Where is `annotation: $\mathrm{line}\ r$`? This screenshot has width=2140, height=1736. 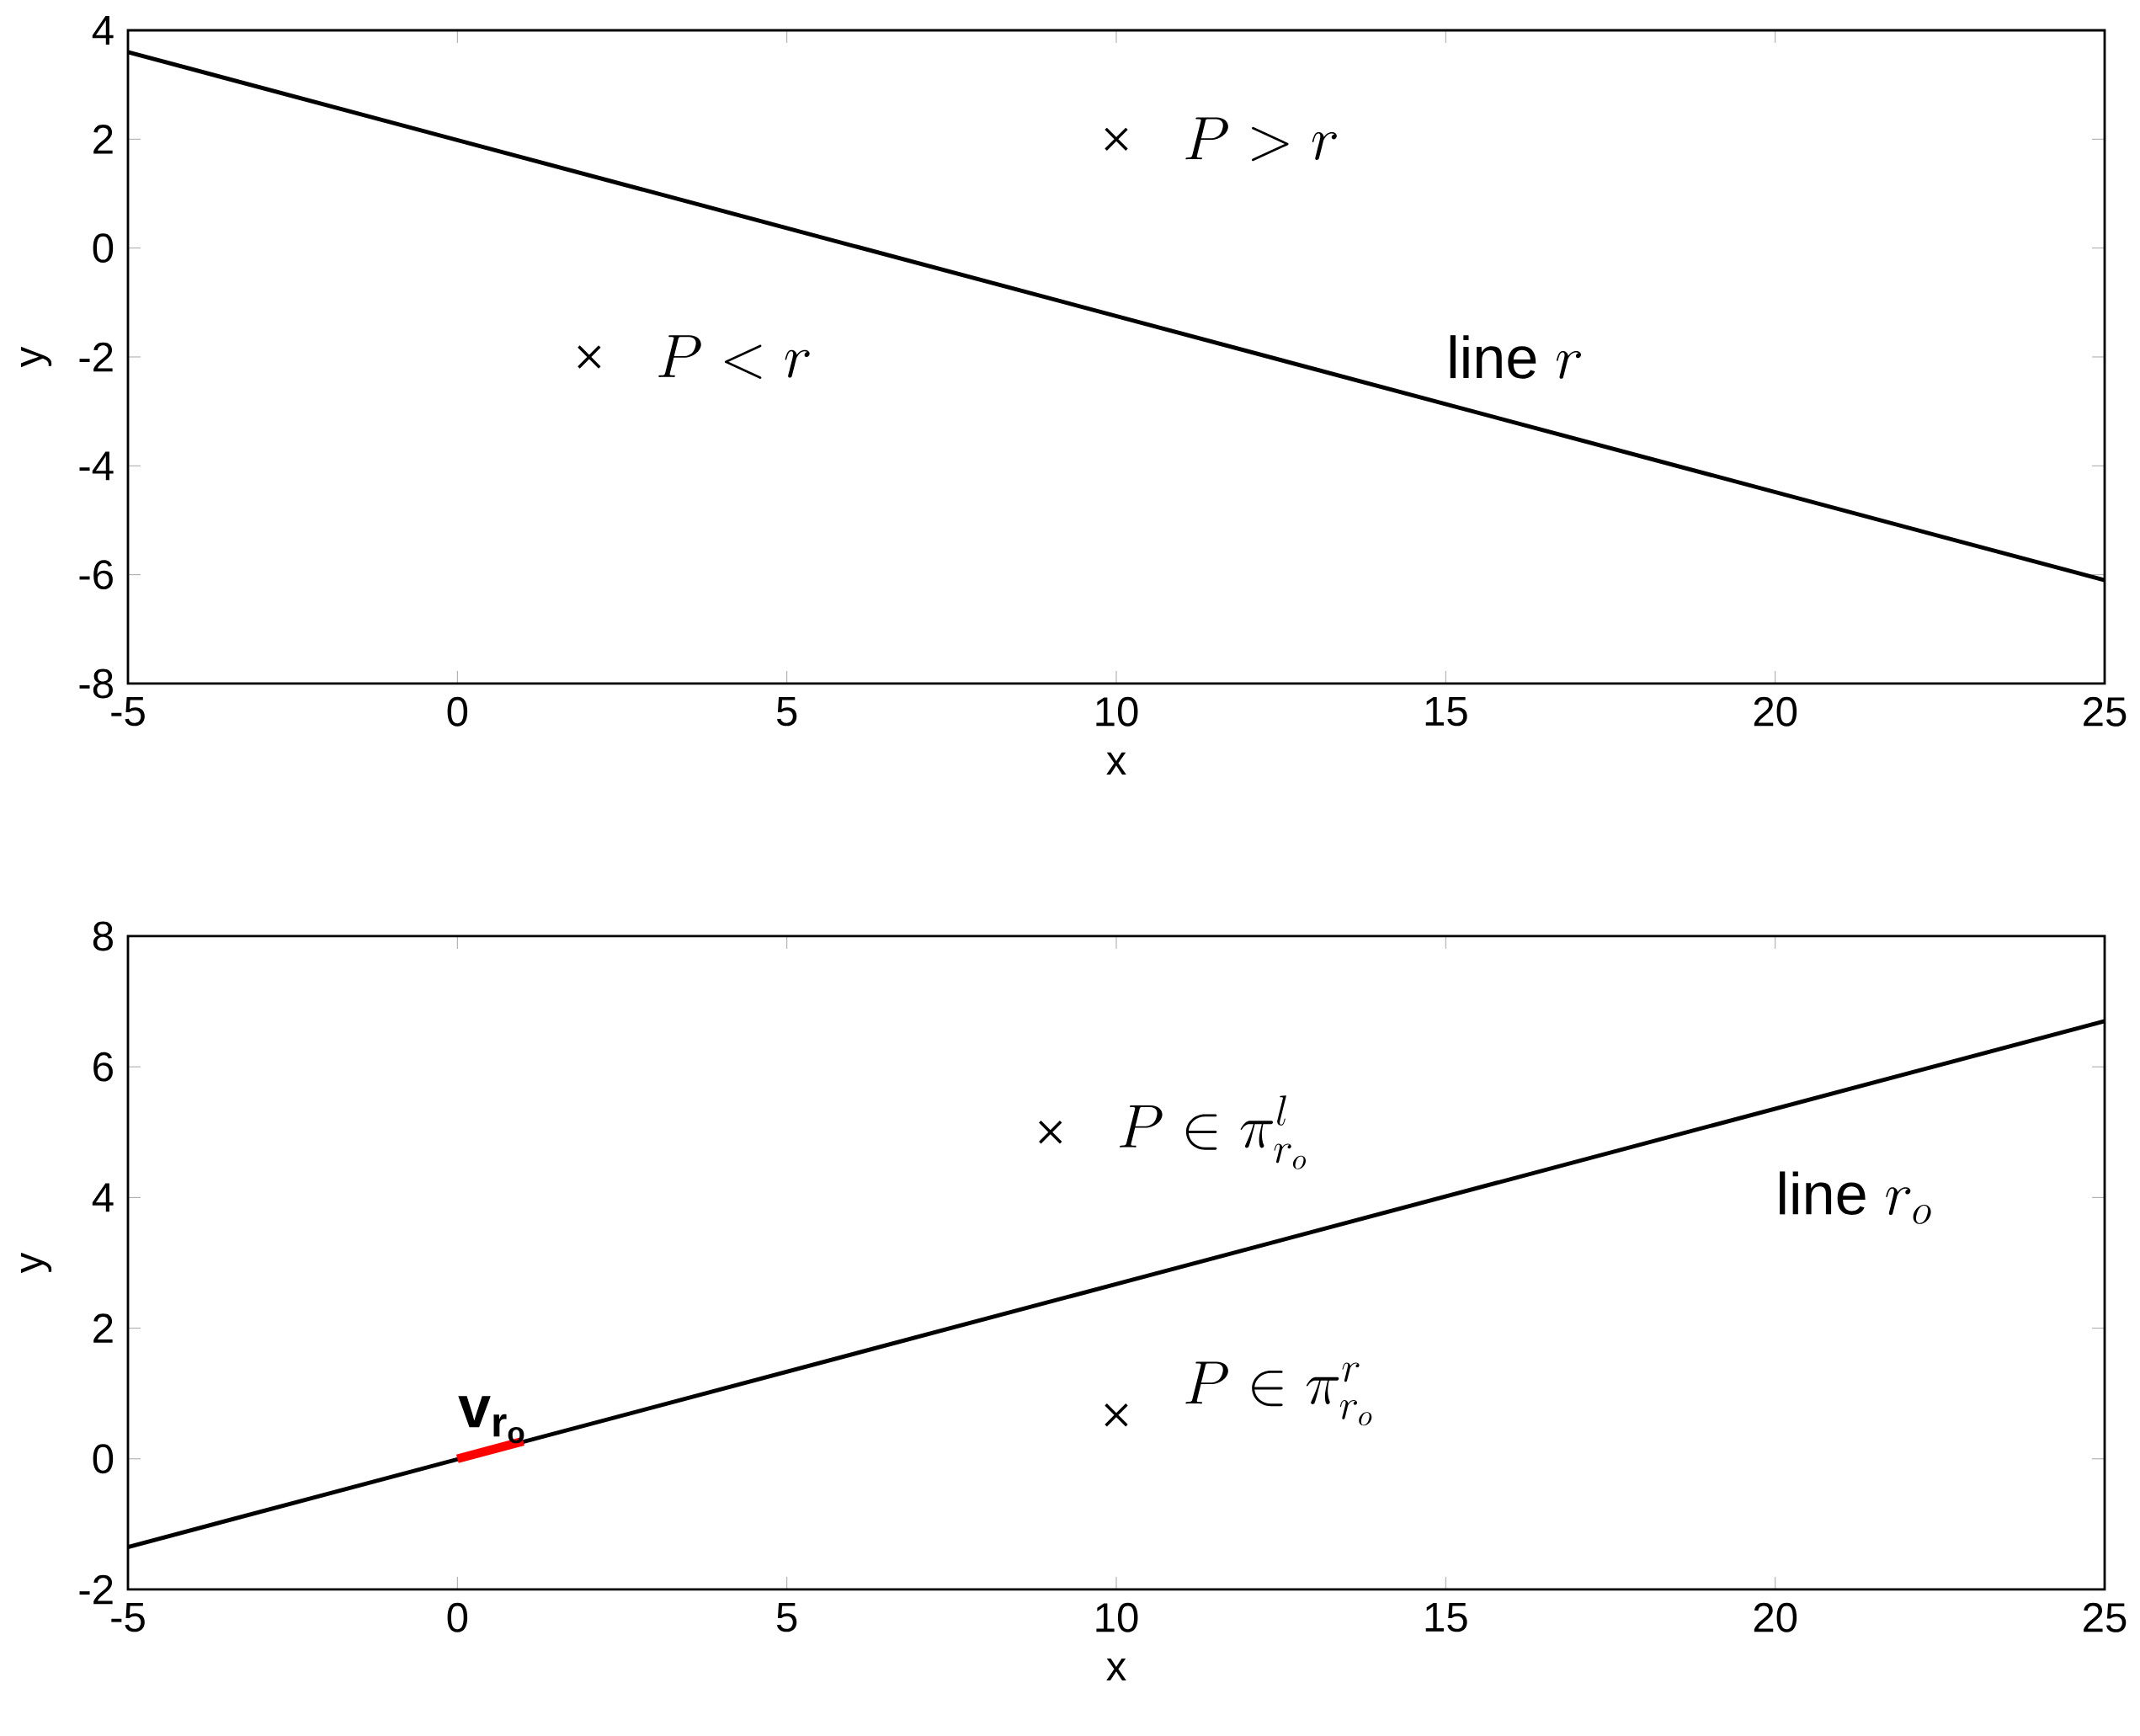 annotation: $\mathrm{line}\ r$ is located at coordinates (1516, 357).